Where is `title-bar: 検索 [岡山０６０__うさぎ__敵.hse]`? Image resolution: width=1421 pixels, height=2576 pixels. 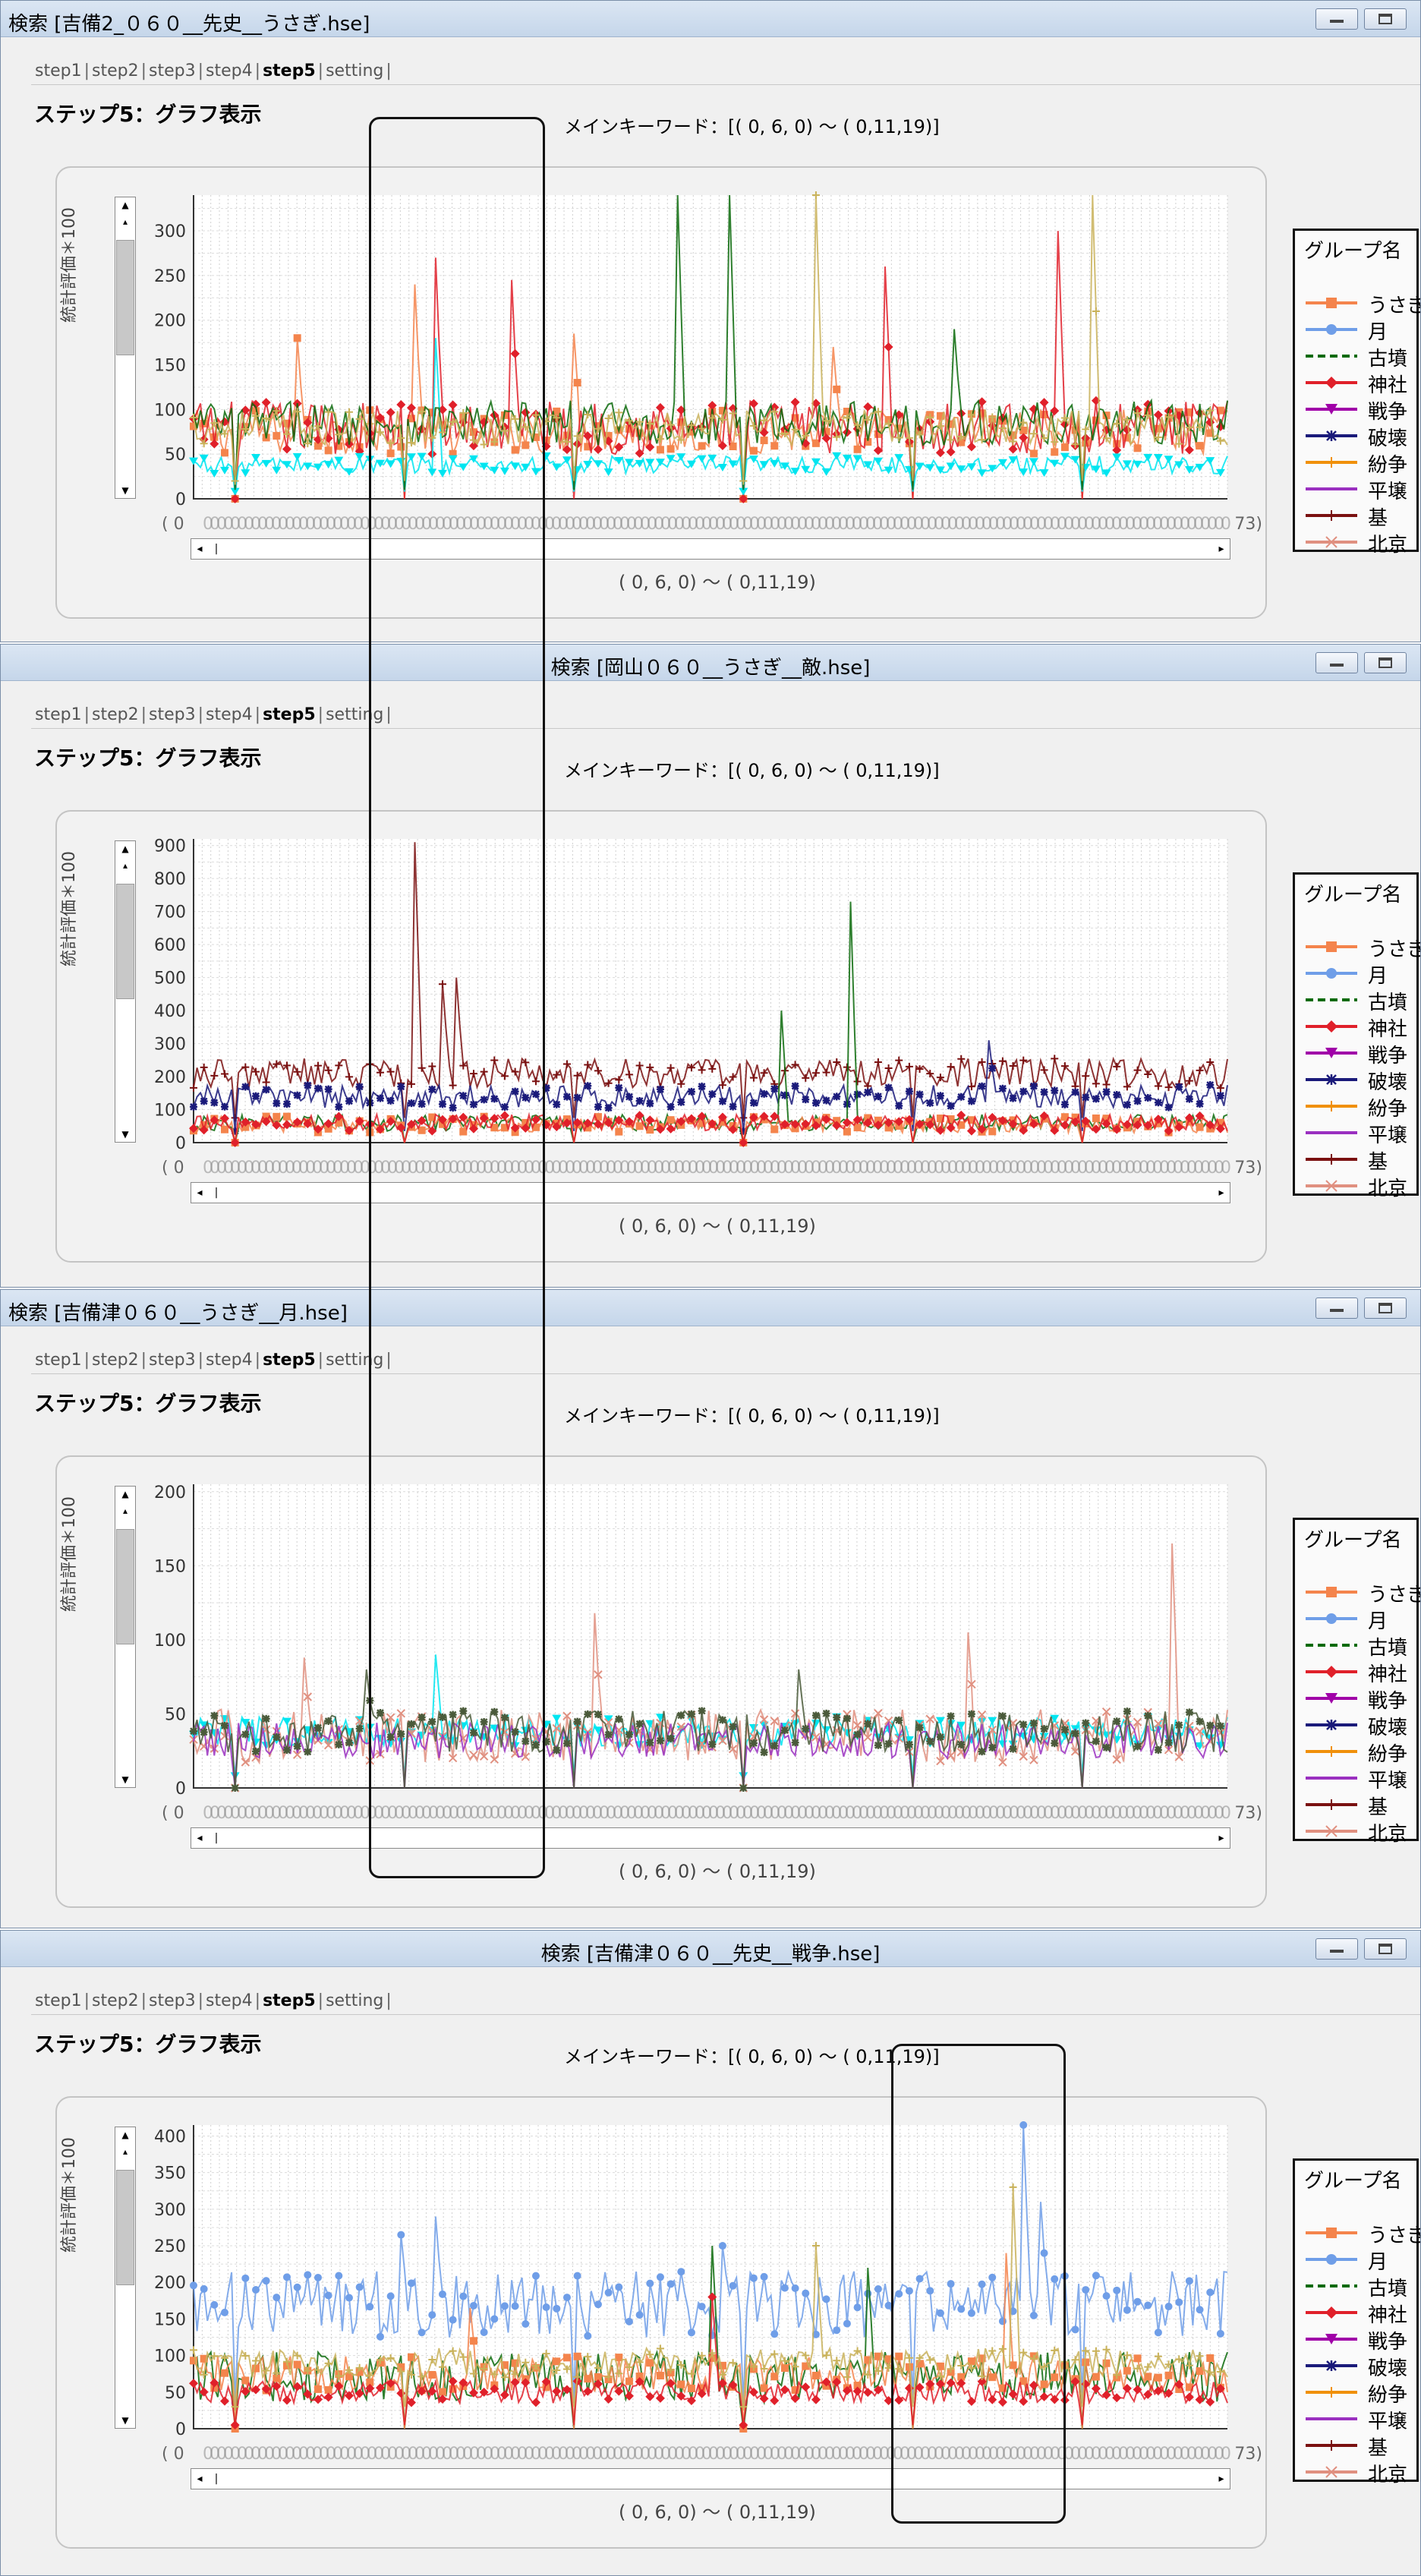
title-bar: 検索 [岡山０６０__うさぎ__敵.hse] is located at coordinates (710, 663).